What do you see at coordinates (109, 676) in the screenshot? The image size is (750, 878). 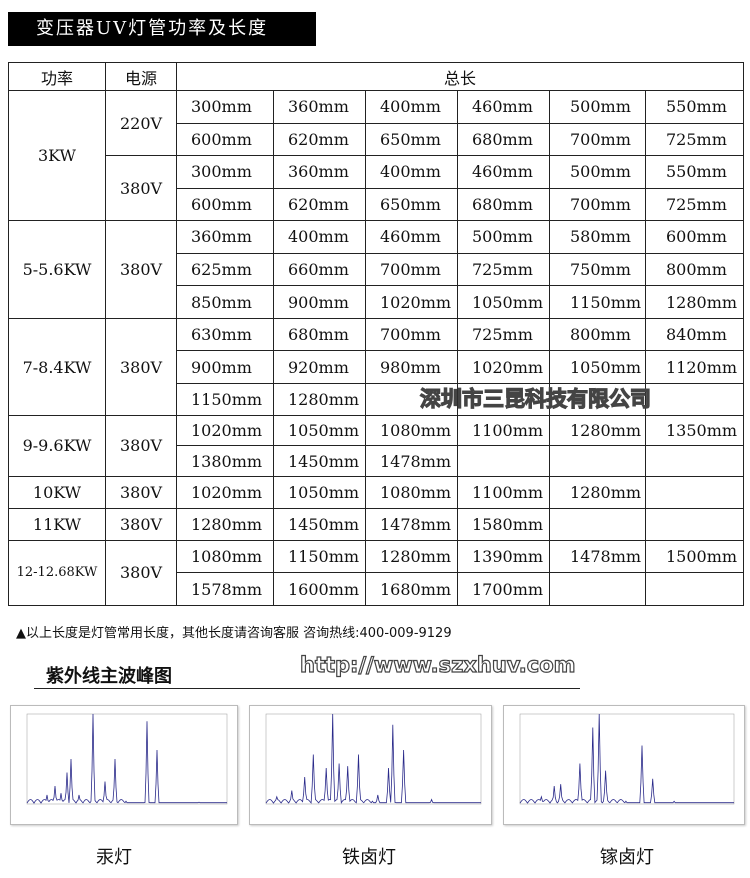 I see `section-title: 紫外线主波峰图` at bounding box center [109, 676].